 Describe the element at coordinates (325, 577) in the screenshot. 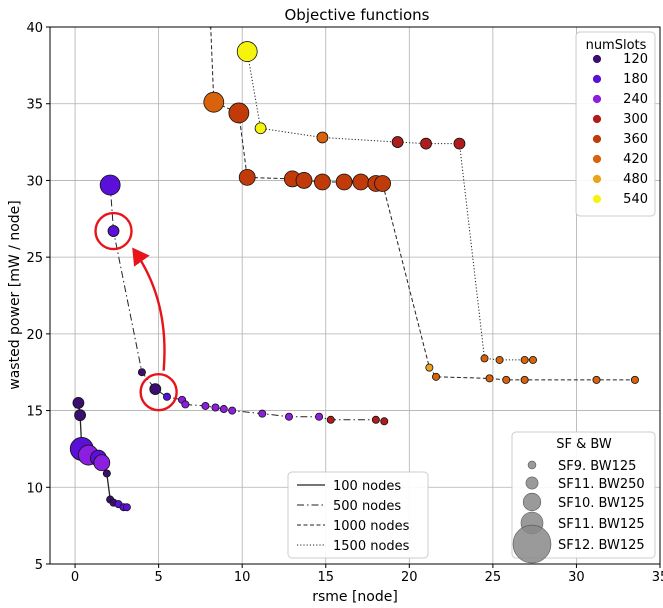

I see `x-tick-label: 15` at that location.